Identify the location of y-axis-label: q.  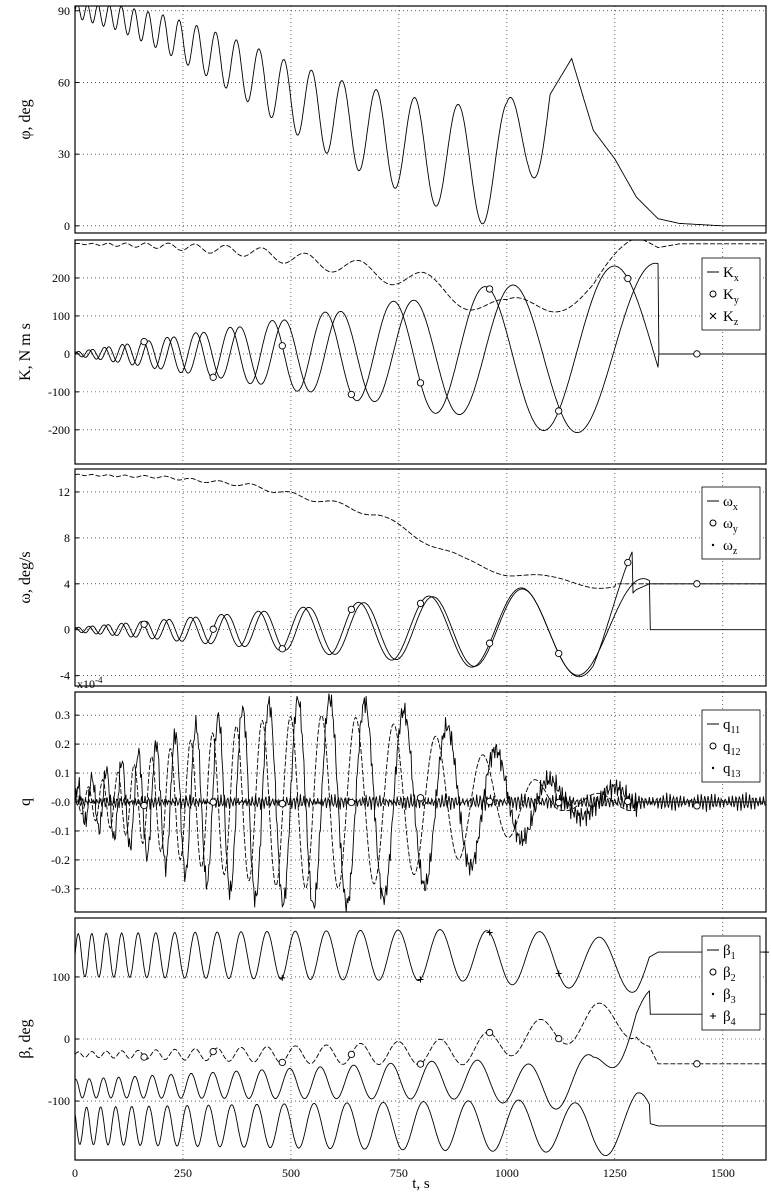
(25, 802).